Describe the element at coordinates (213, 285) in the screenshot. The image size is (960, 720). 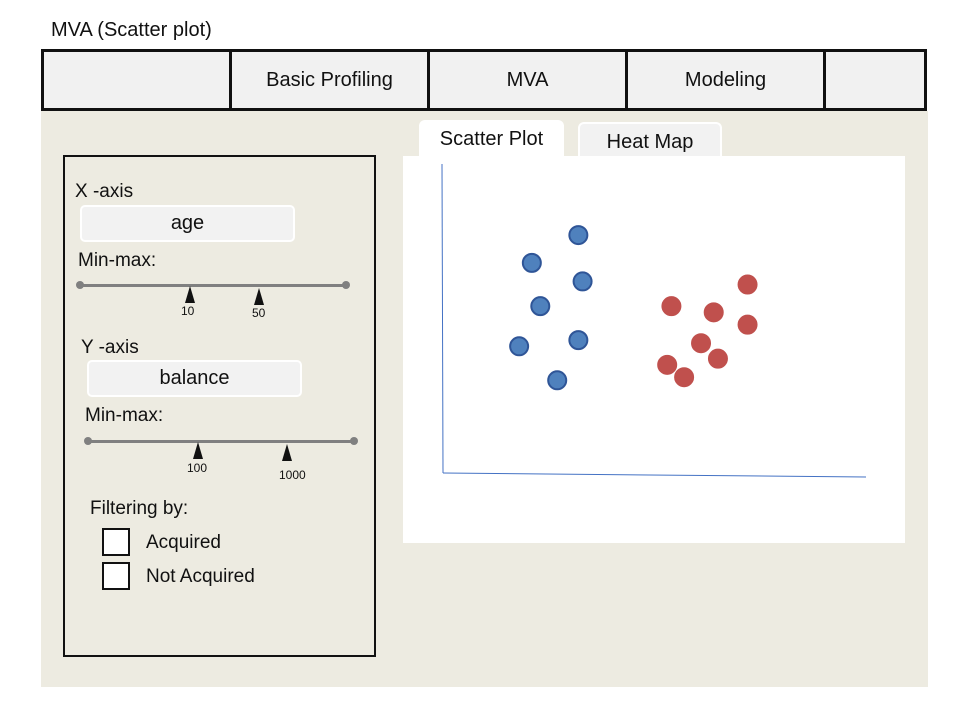
I see `x-range-slider-track` at that location.